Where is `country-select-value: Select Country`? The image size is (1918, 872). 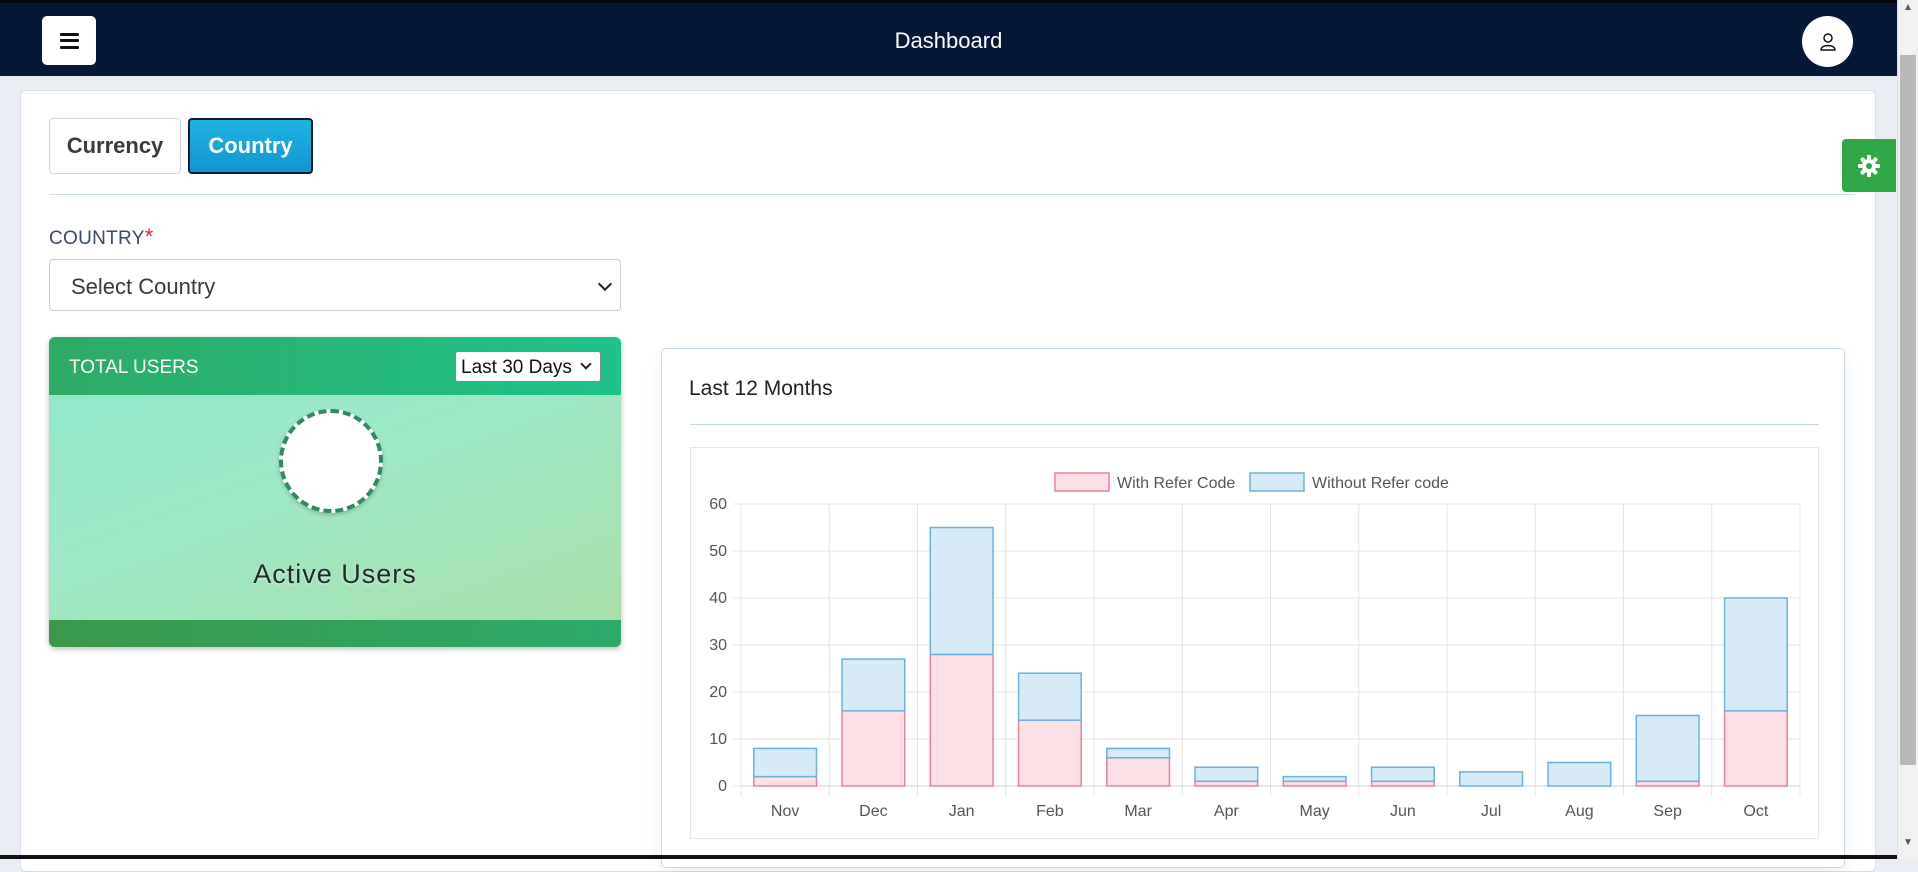 country-select-value: Select Country is located at coordinates (143, 286).